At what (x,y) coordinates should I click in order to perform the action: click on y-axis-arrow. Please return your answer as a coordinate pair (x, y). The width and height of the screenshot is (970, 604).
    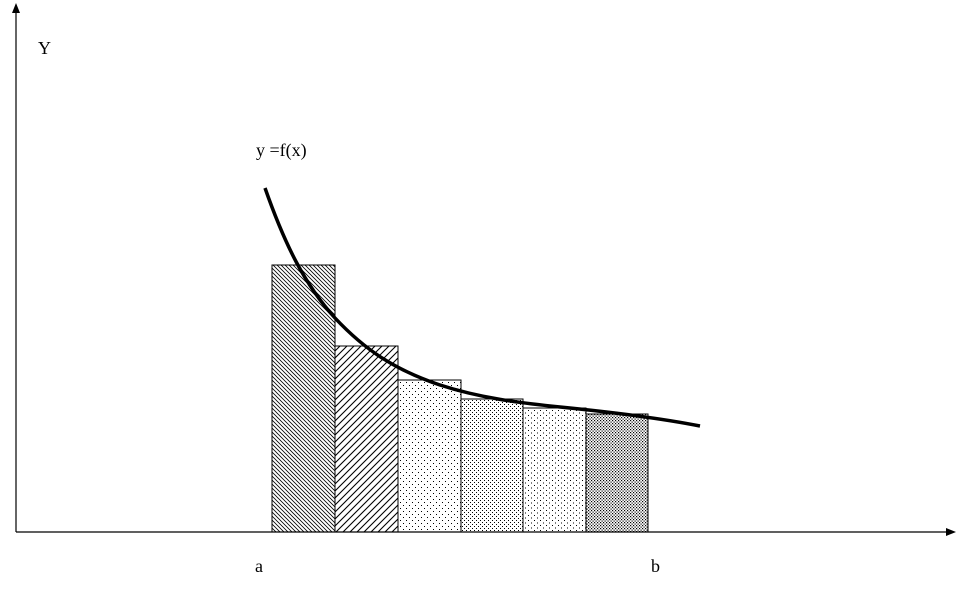
    Looking at the image, I should click on (16, 8).